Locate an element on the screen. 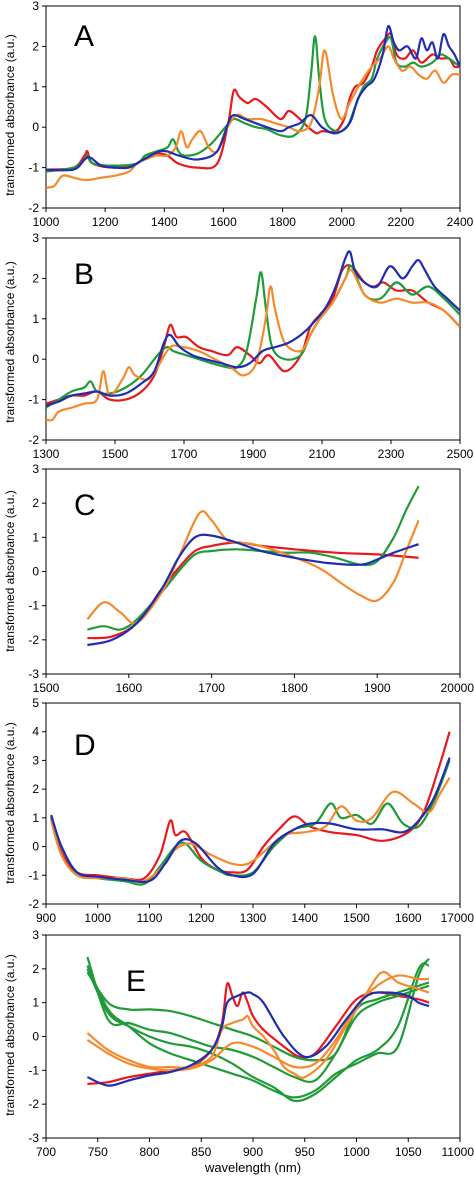  x-tick-label: 700 is located at coordinates (46, 1152).